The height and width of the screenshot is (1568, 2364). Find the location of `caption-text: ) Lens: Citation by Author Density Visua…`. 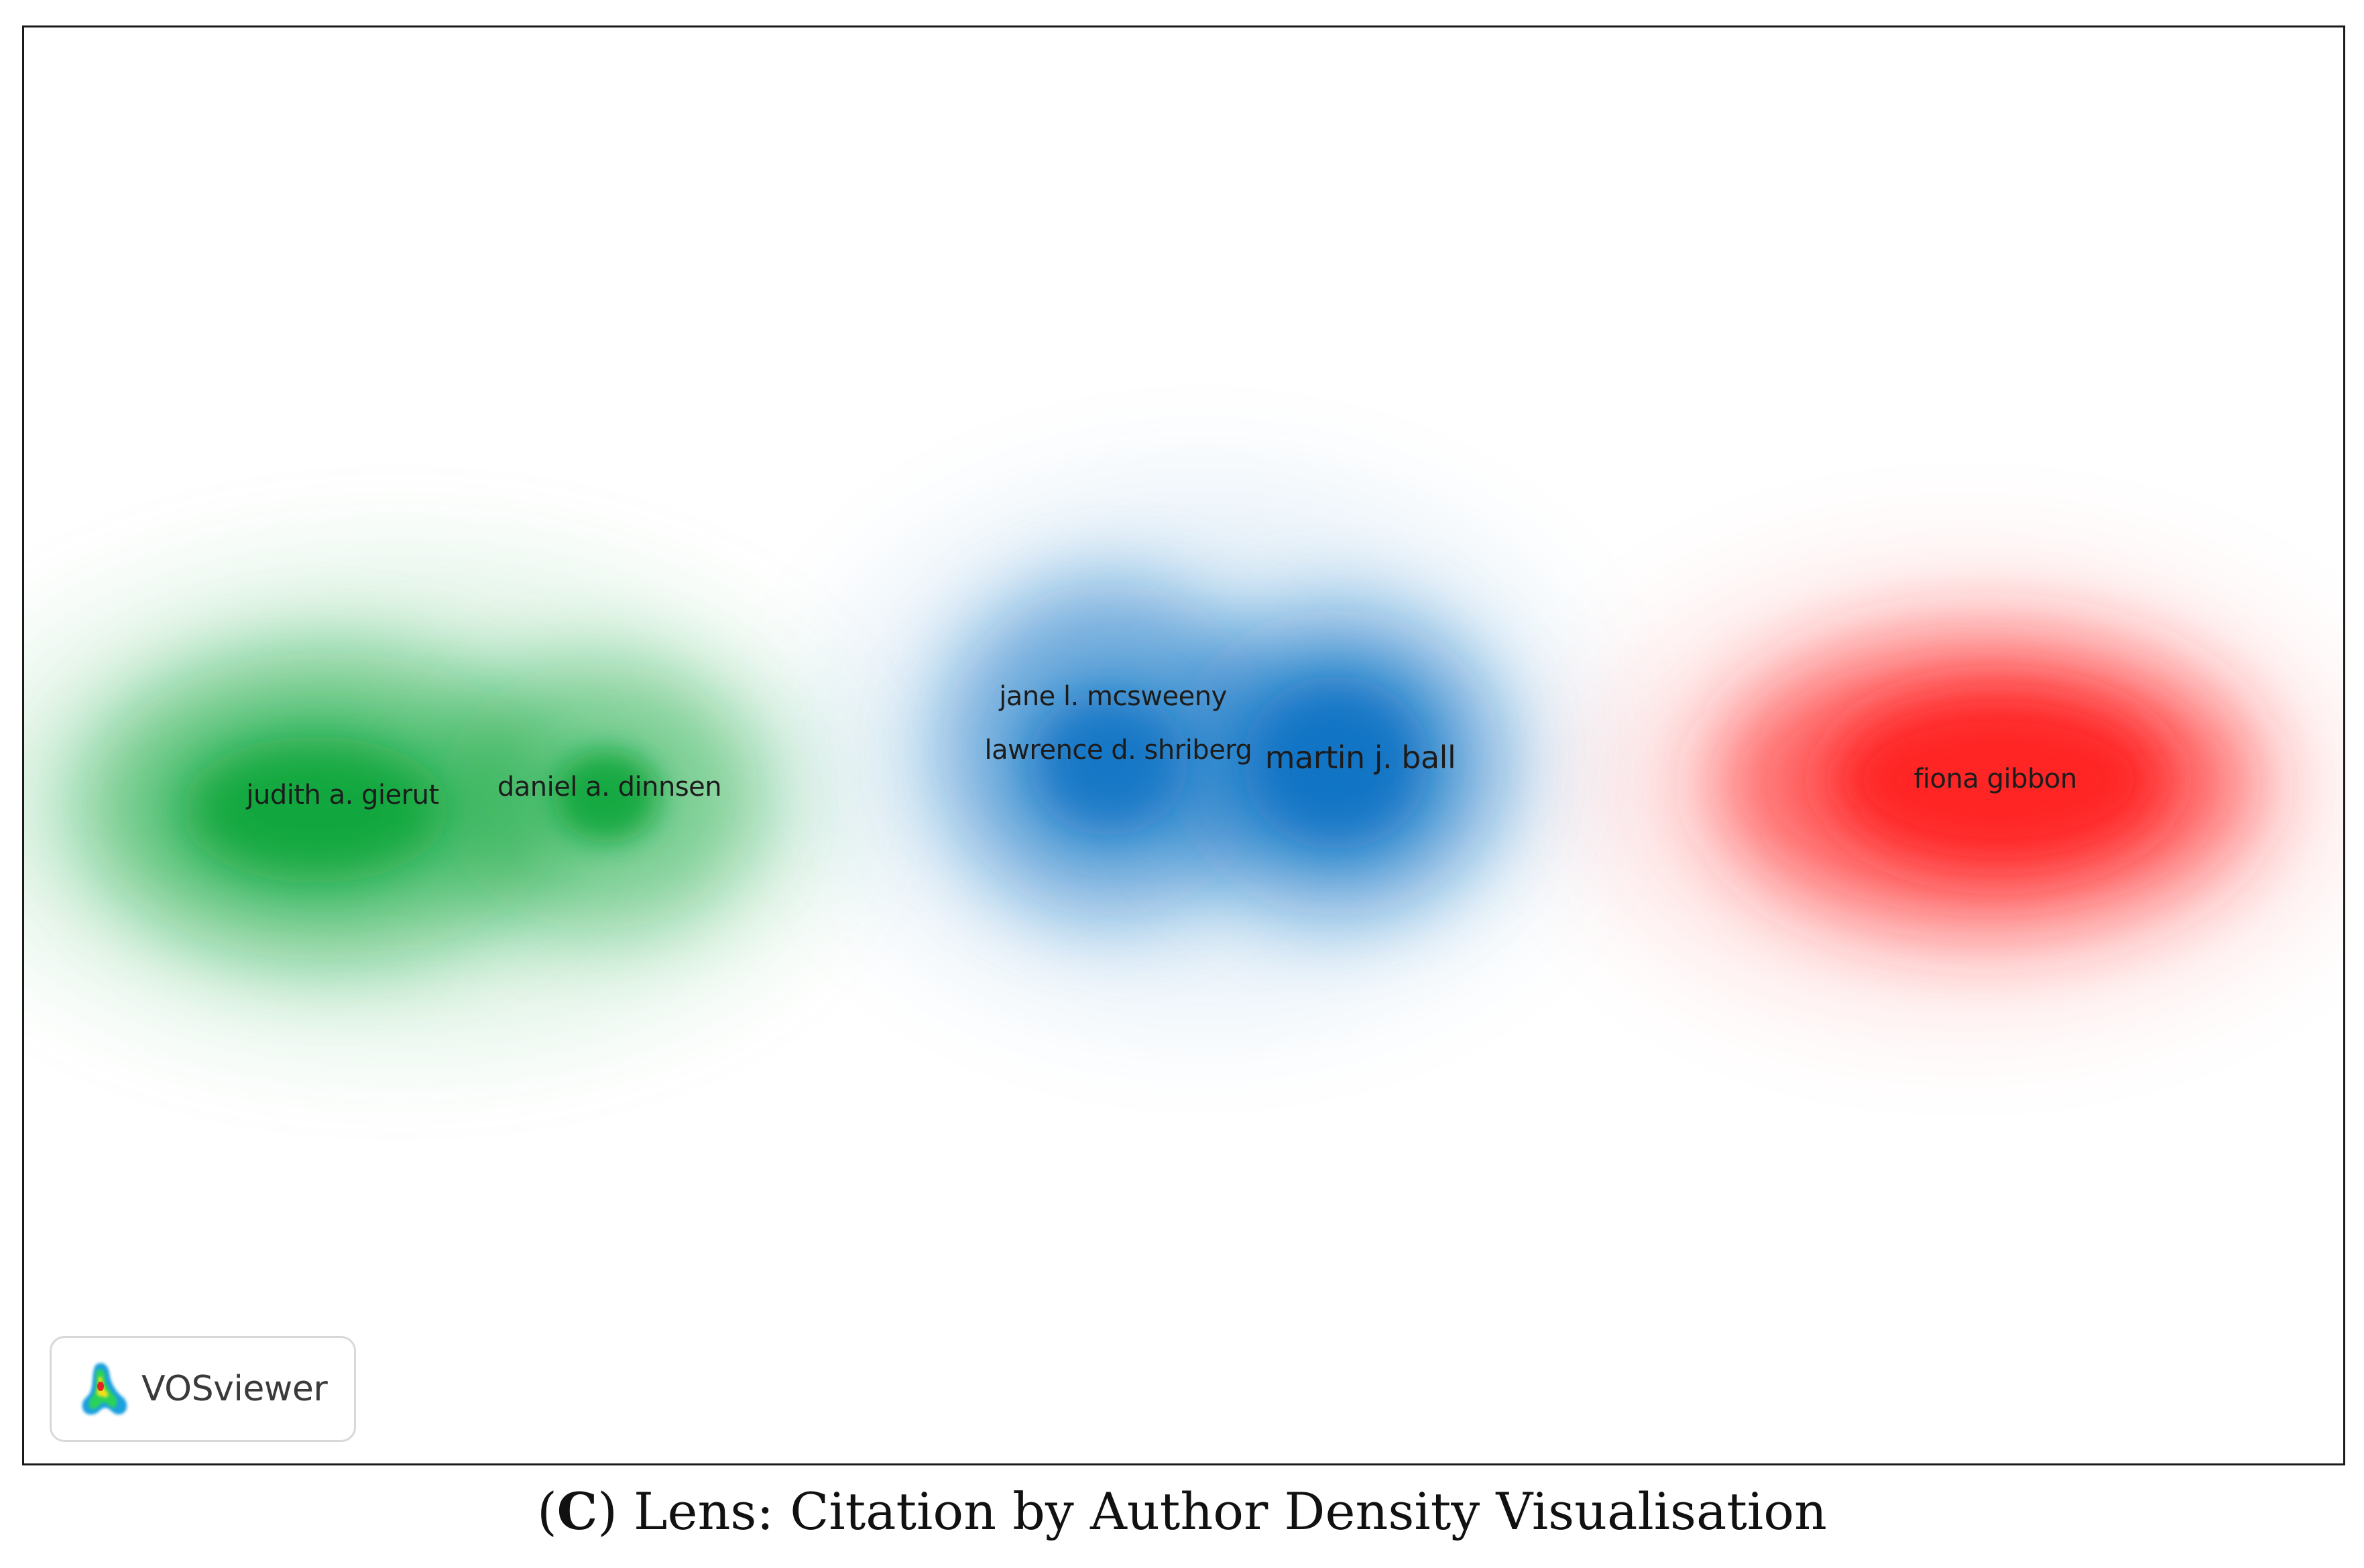

caption-text: ) Lens: Citation by Author Density Visua… is located at coordinates (1212, 1512).